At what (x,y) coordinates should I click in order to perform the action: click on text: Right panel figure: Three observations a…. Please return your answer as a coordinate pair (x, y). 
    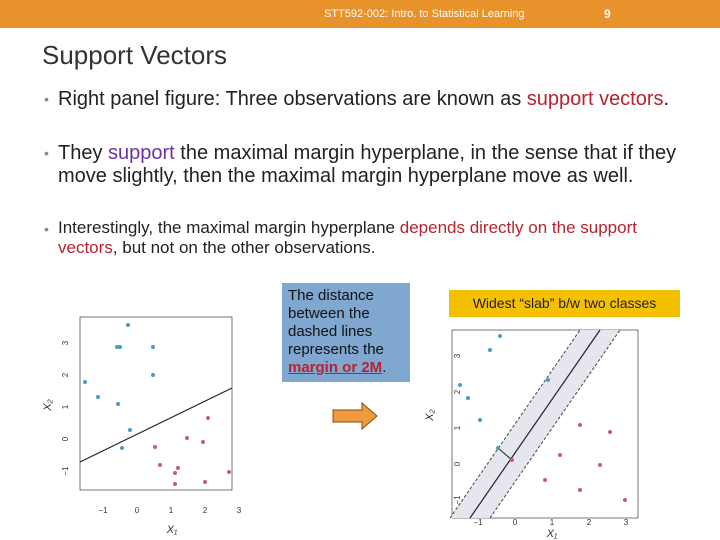
    Looking at the image, I should click on (292, 99).